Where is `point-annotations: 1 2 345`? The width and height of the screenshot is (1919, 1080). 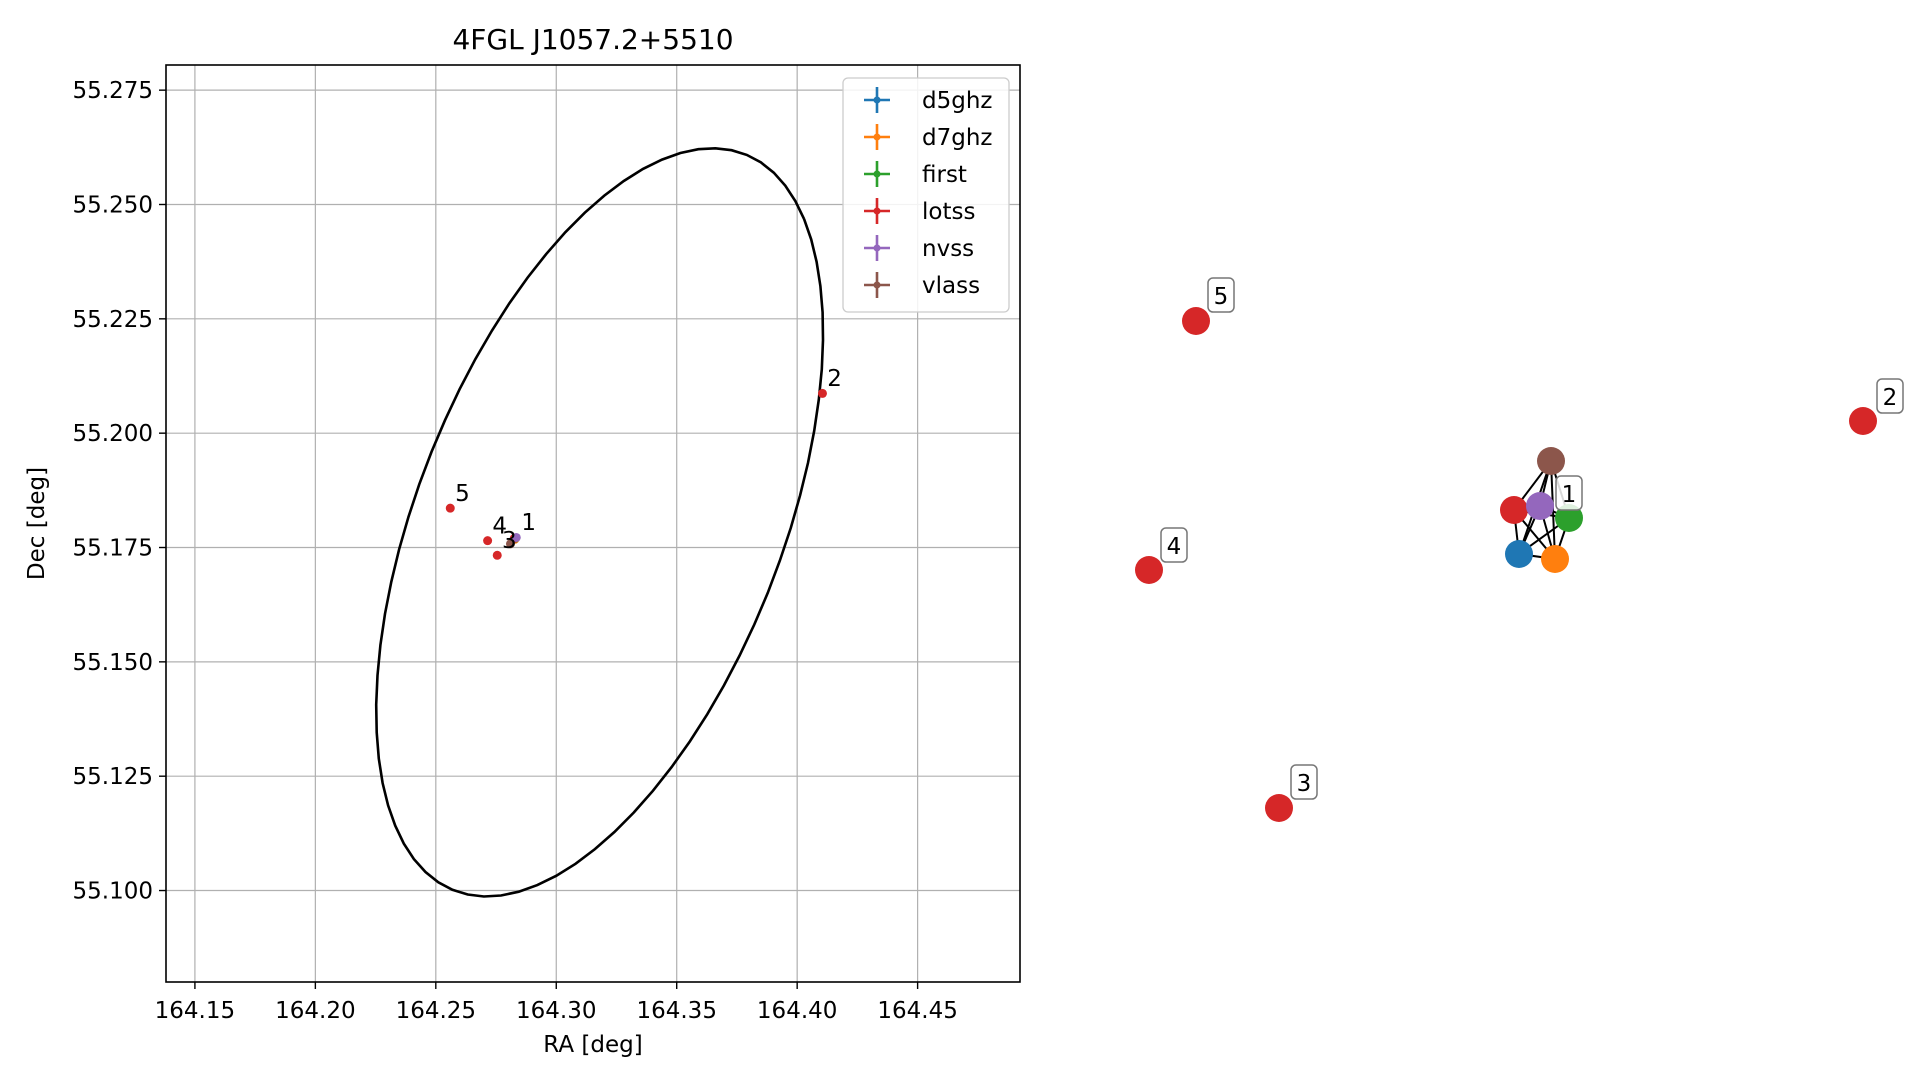 point-annotations: 1 2 345 is located at coordinates (648, 460).